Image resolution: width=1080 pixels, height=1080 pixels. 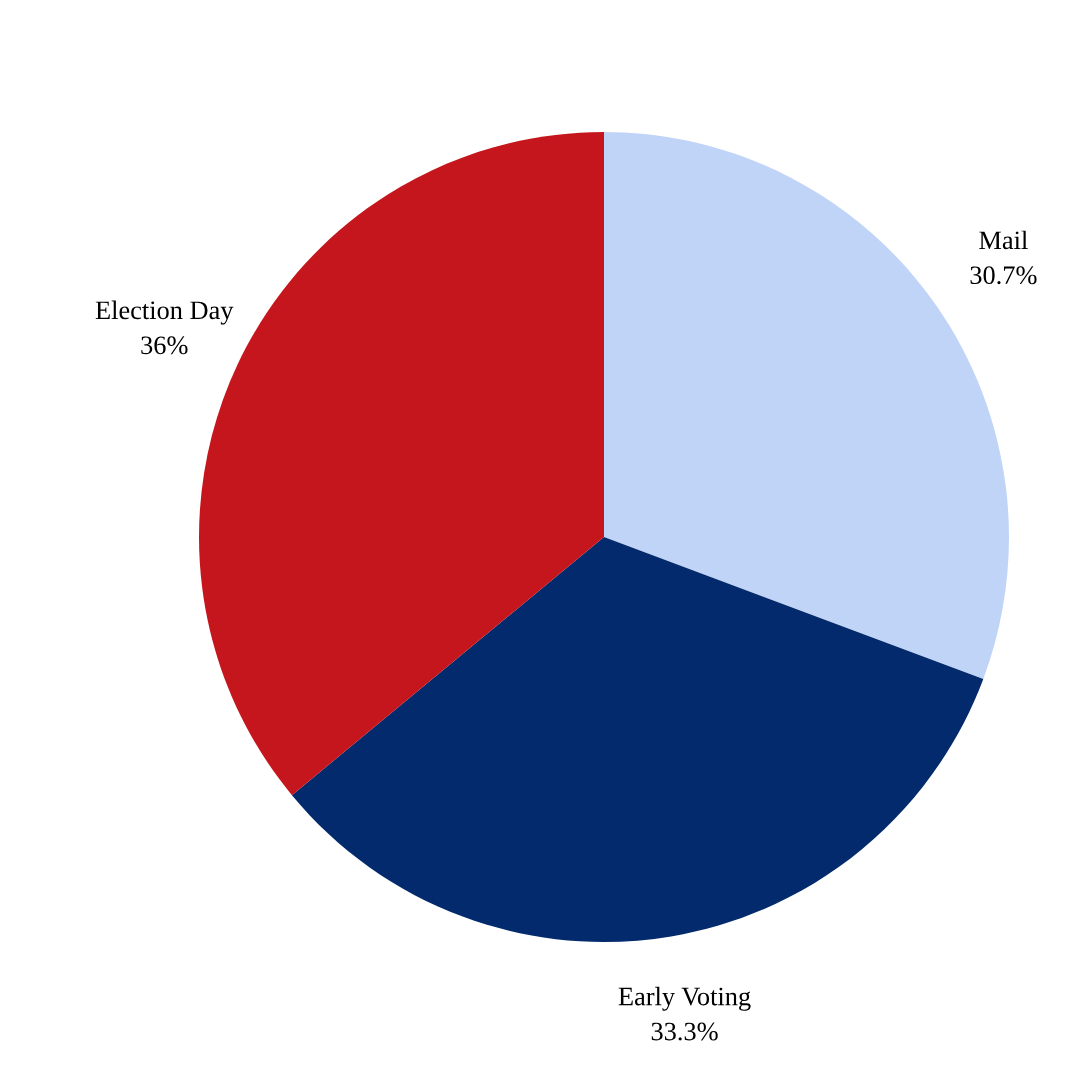 I want to click on slice-label: Election Day, so click(x=164, y=312).